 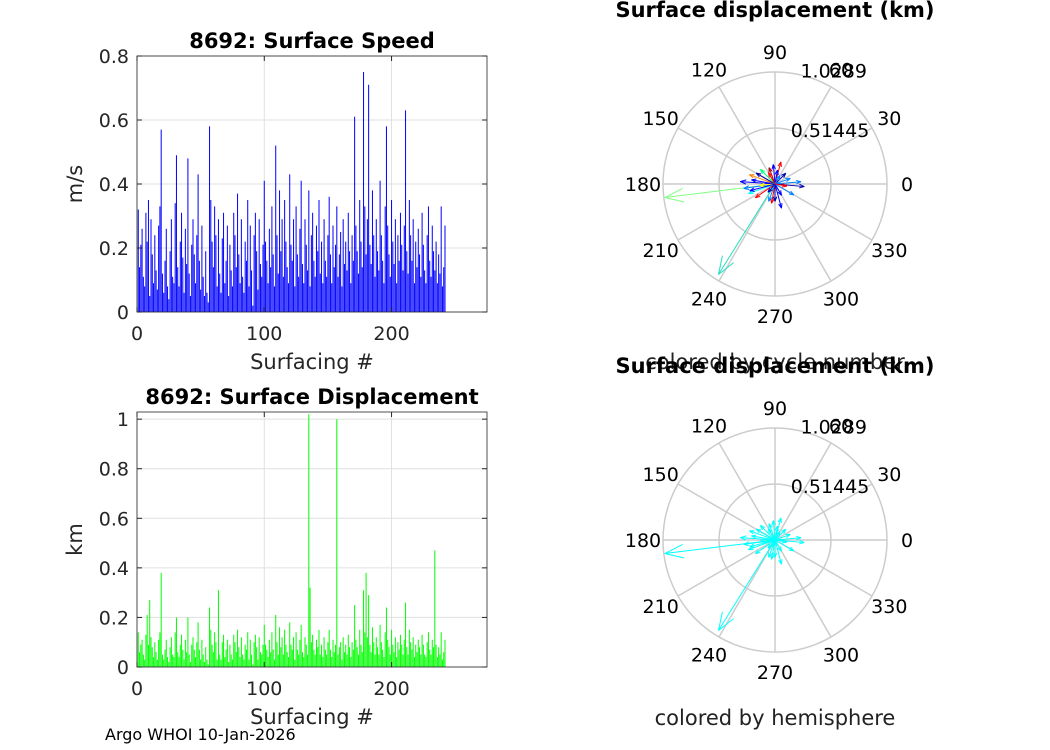 I want to click on tick-label-y: 0.8, so click(x=114, y=470).